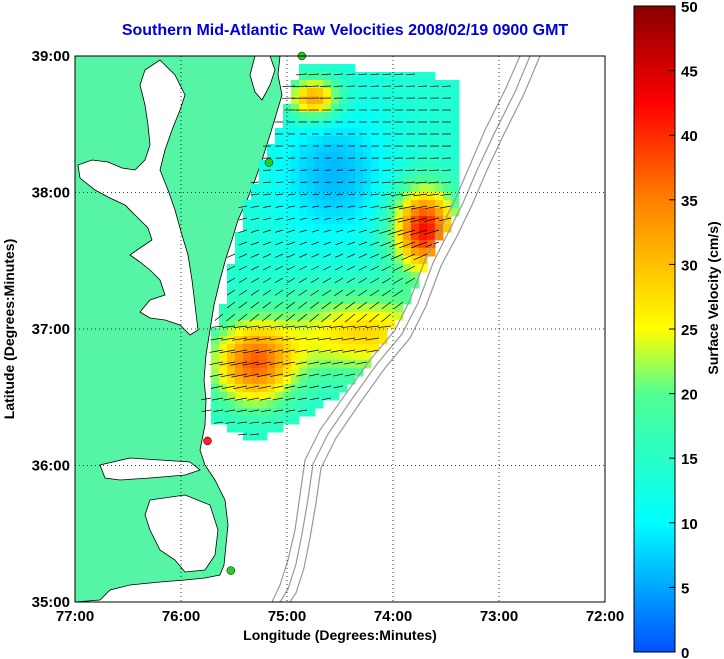 This screenshot has height=659, width=724. What do you see at coordinates (262, 78) in the screenshot?
I see `delaware-bay` at bounding box center [262, 78].